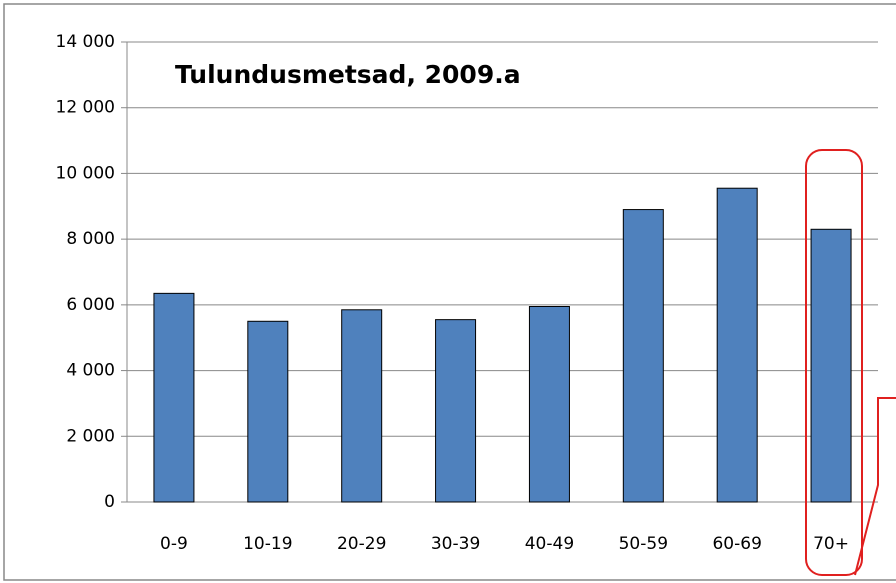 This screenshot has height=583, width=896. I want to click on y-tick-label: 4 000, so click(90, 371).